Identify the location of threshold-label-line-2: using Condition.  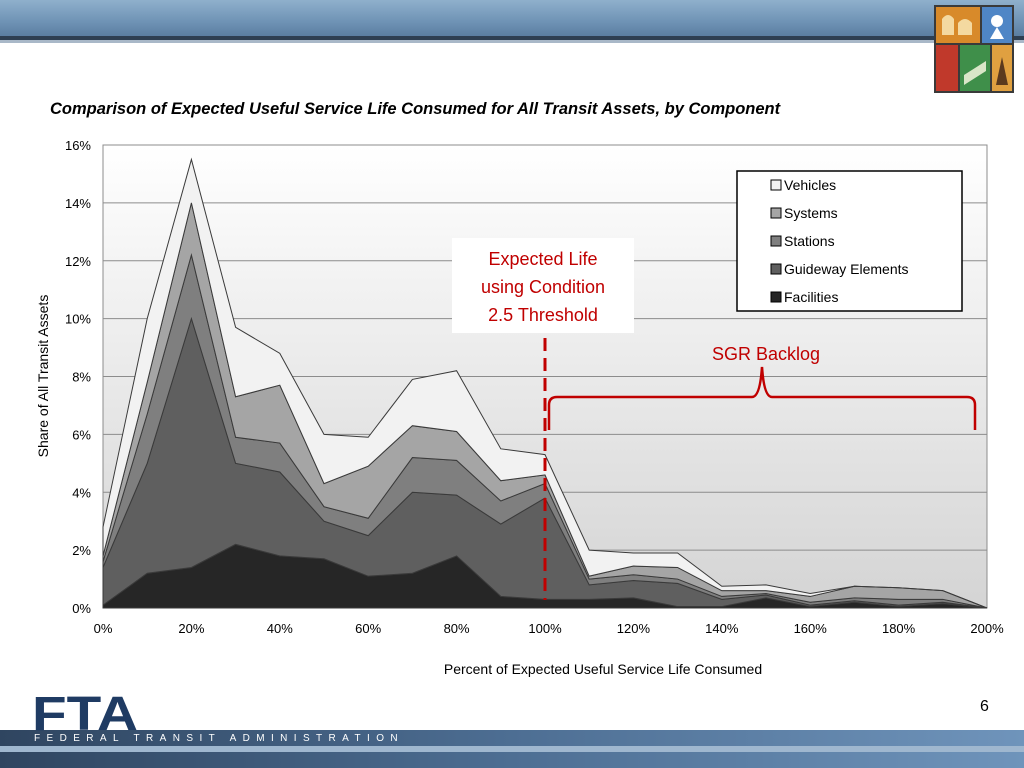
(543, 287).